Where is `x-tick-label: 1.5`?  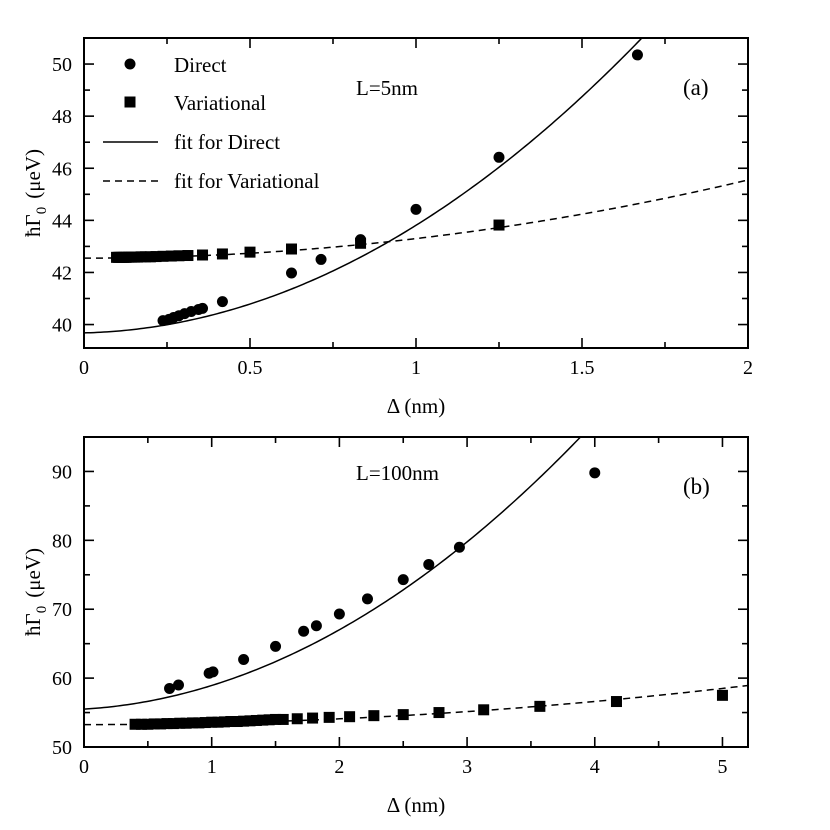 x-tick-label: 1.5 is located at coordinates (582, 368).